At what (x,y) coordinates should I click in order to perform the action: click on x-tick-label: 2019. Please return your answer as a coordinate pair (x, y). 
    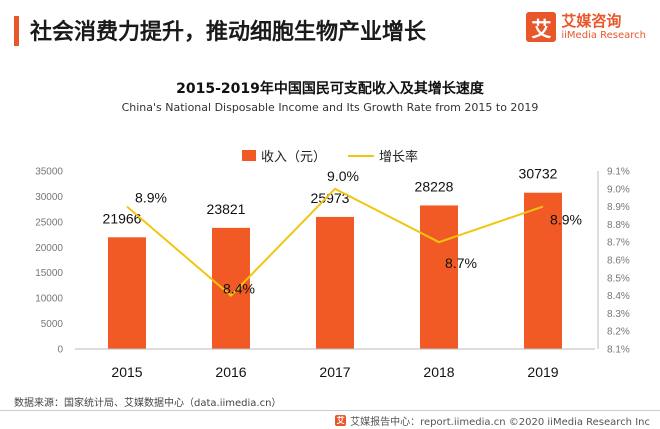
    Looking at the image, I should click on (542, 372).